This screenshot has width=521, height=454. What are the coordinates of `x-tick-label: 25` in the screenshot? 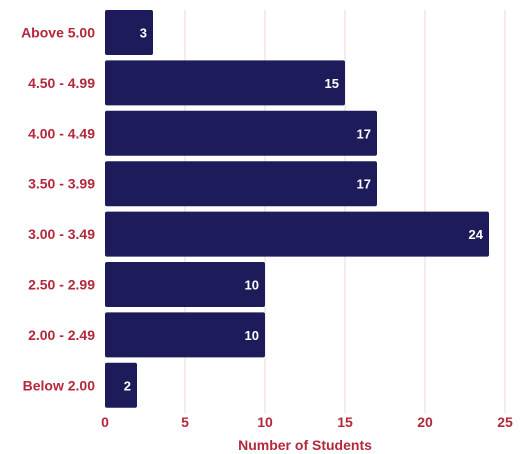 It's located at (505, 422).